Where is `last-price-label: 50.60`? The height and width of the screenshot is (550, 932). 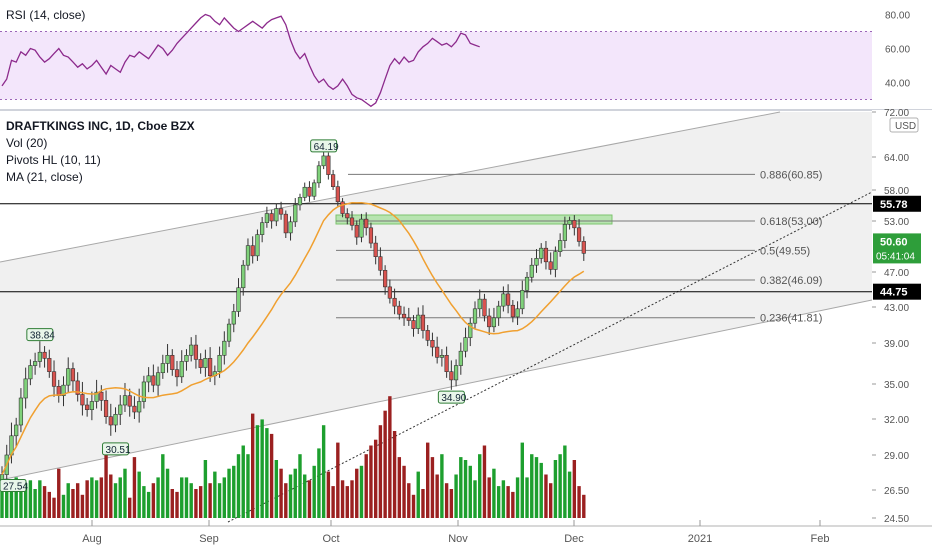 last-price-label: 50.60 is located at coordinates (894, 242).